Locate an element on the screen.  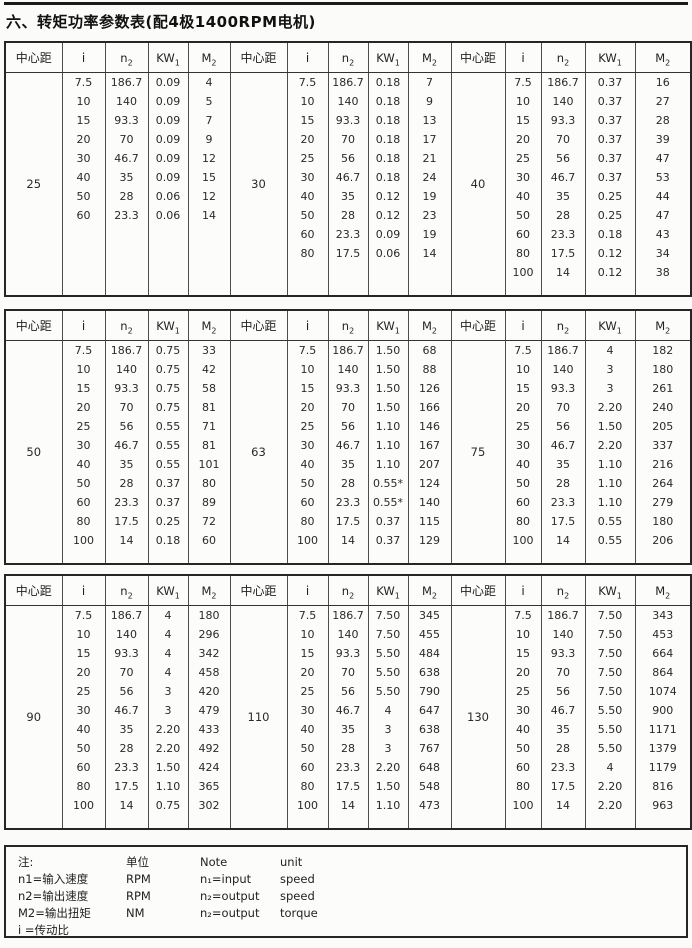
m2-value: 458 is located at coordinates (209, 672).